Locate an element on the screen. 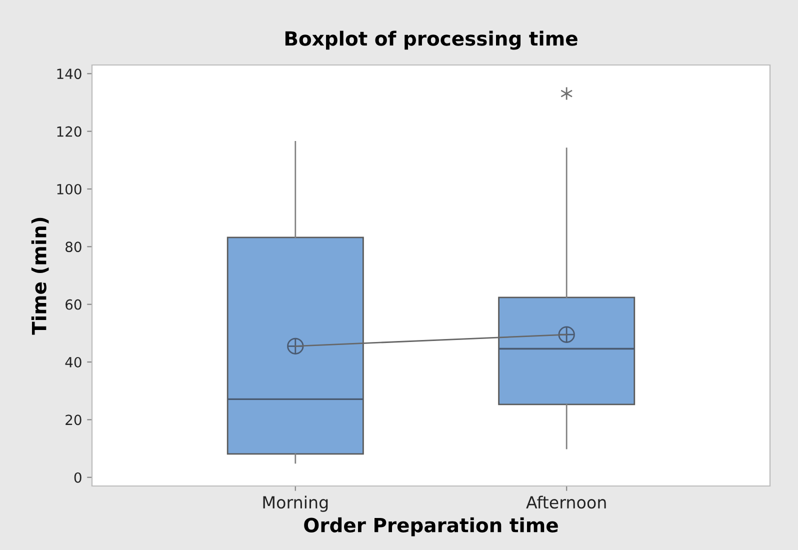 This screenshot has width=798, height=550. y-tick-label: 40 is located at coordinates (73, 362).